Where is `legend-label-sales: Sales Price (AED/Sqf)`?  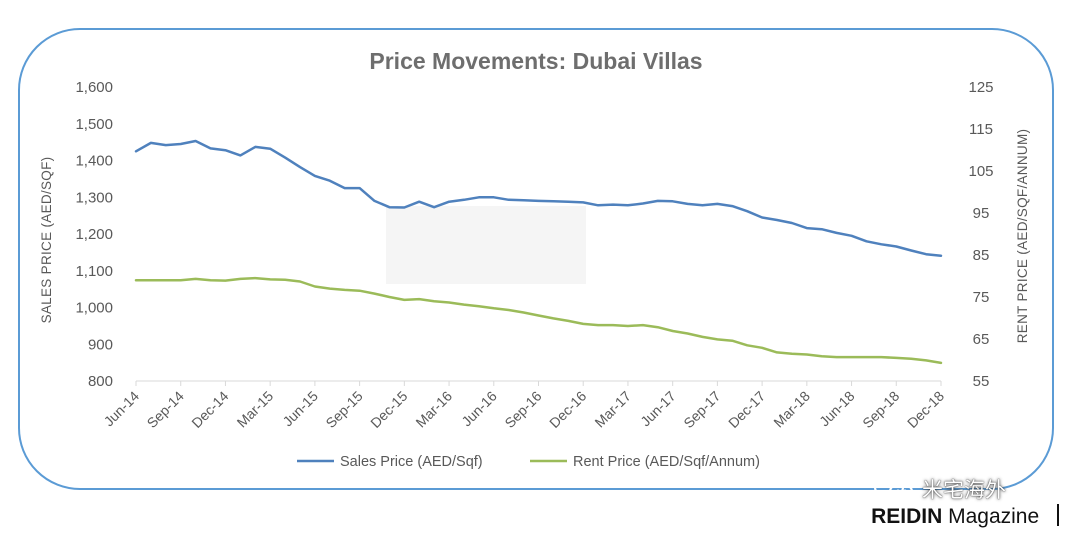 legend-label-sales: Sales Price (AED/Sqf) is located at coordinates (411, 462).